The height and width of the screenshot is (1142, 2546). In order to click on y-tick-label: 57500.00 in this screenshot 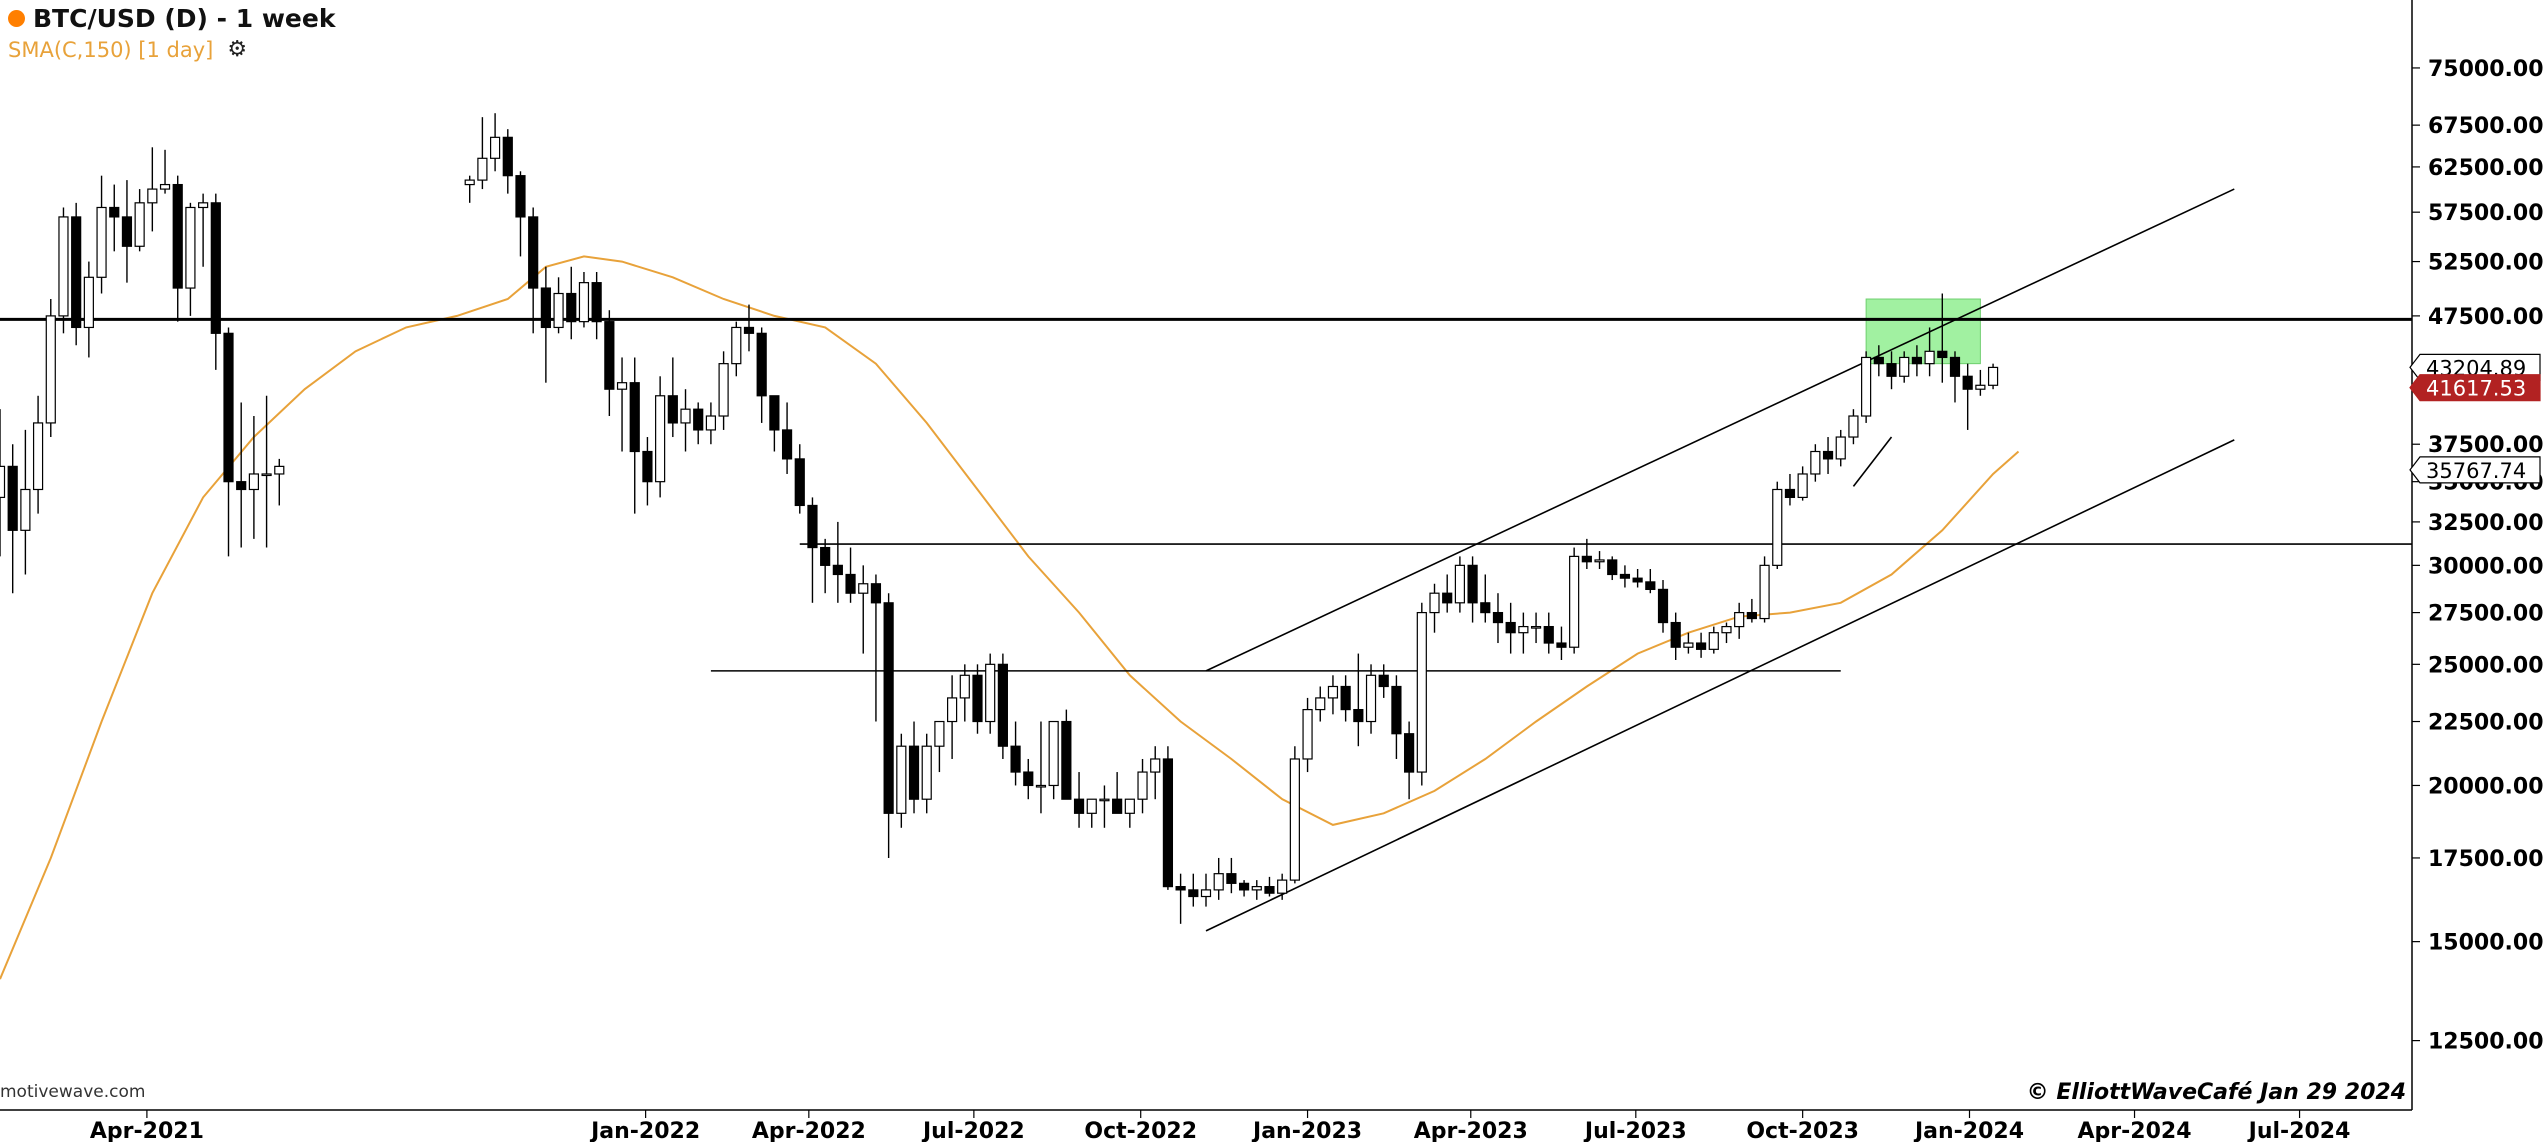, I will do `click(2486, 213)`.